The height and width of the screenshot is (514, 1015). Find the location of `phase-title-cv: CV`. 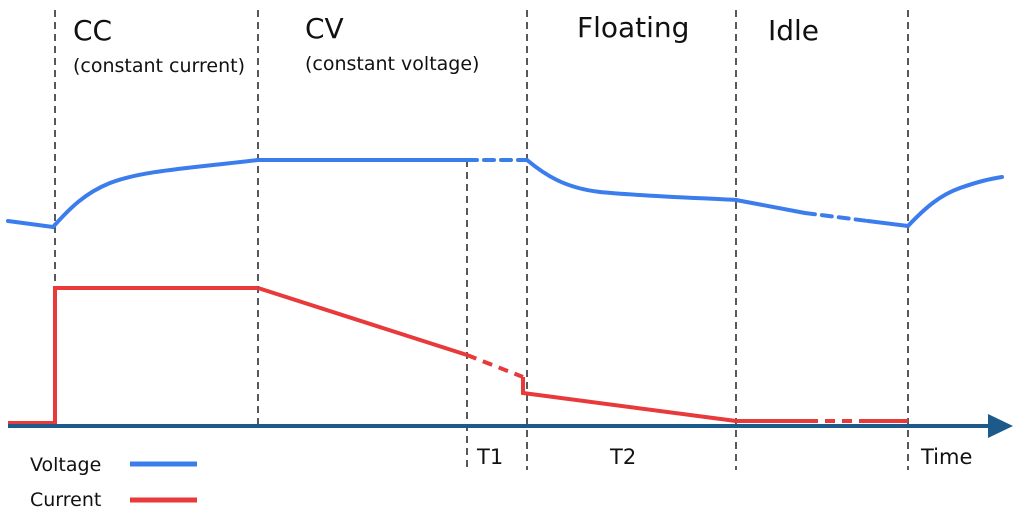

phase-title-cv: CV is located at coordinates (324, 28).